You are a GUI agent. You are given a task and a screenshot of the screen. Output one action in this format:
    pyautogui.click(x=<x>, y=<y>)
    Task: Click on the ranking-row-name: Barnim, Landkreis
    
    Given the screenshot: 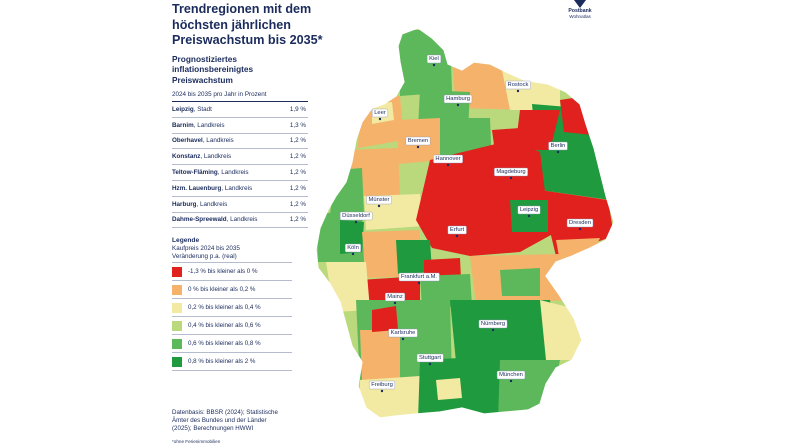 What is the action you would take?
    pyautogui.click(x=198, y=125)
    